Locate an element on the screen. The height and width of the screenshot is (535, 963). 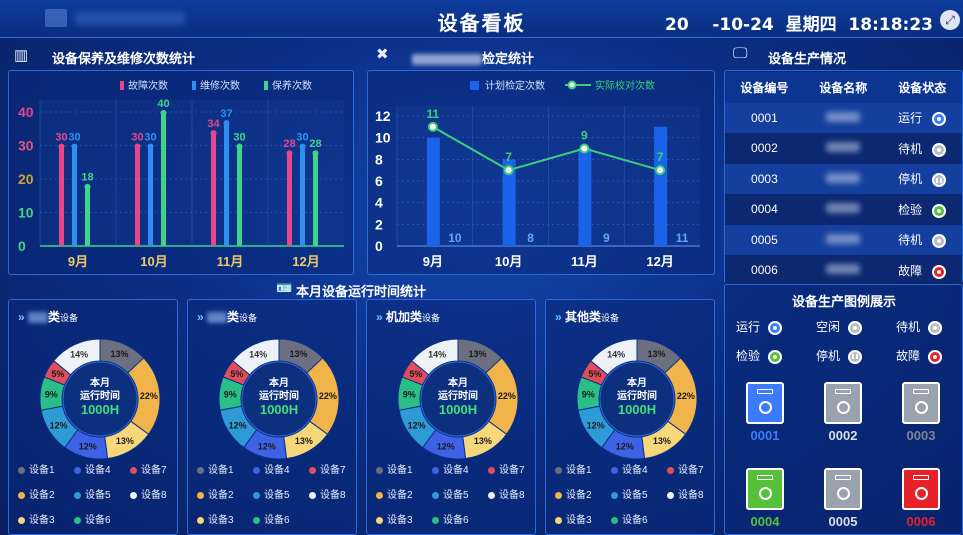
table-row: 0005 待机 is located at coordinates (843, 239).